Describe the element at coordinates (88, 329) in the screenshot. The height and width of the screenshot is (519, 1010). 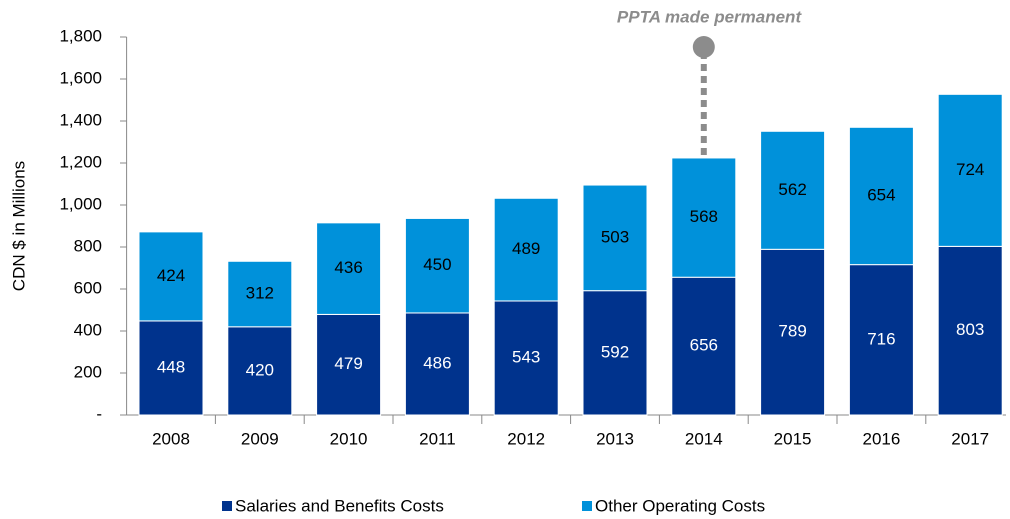
I see `y-tick-label: 400` at that location.